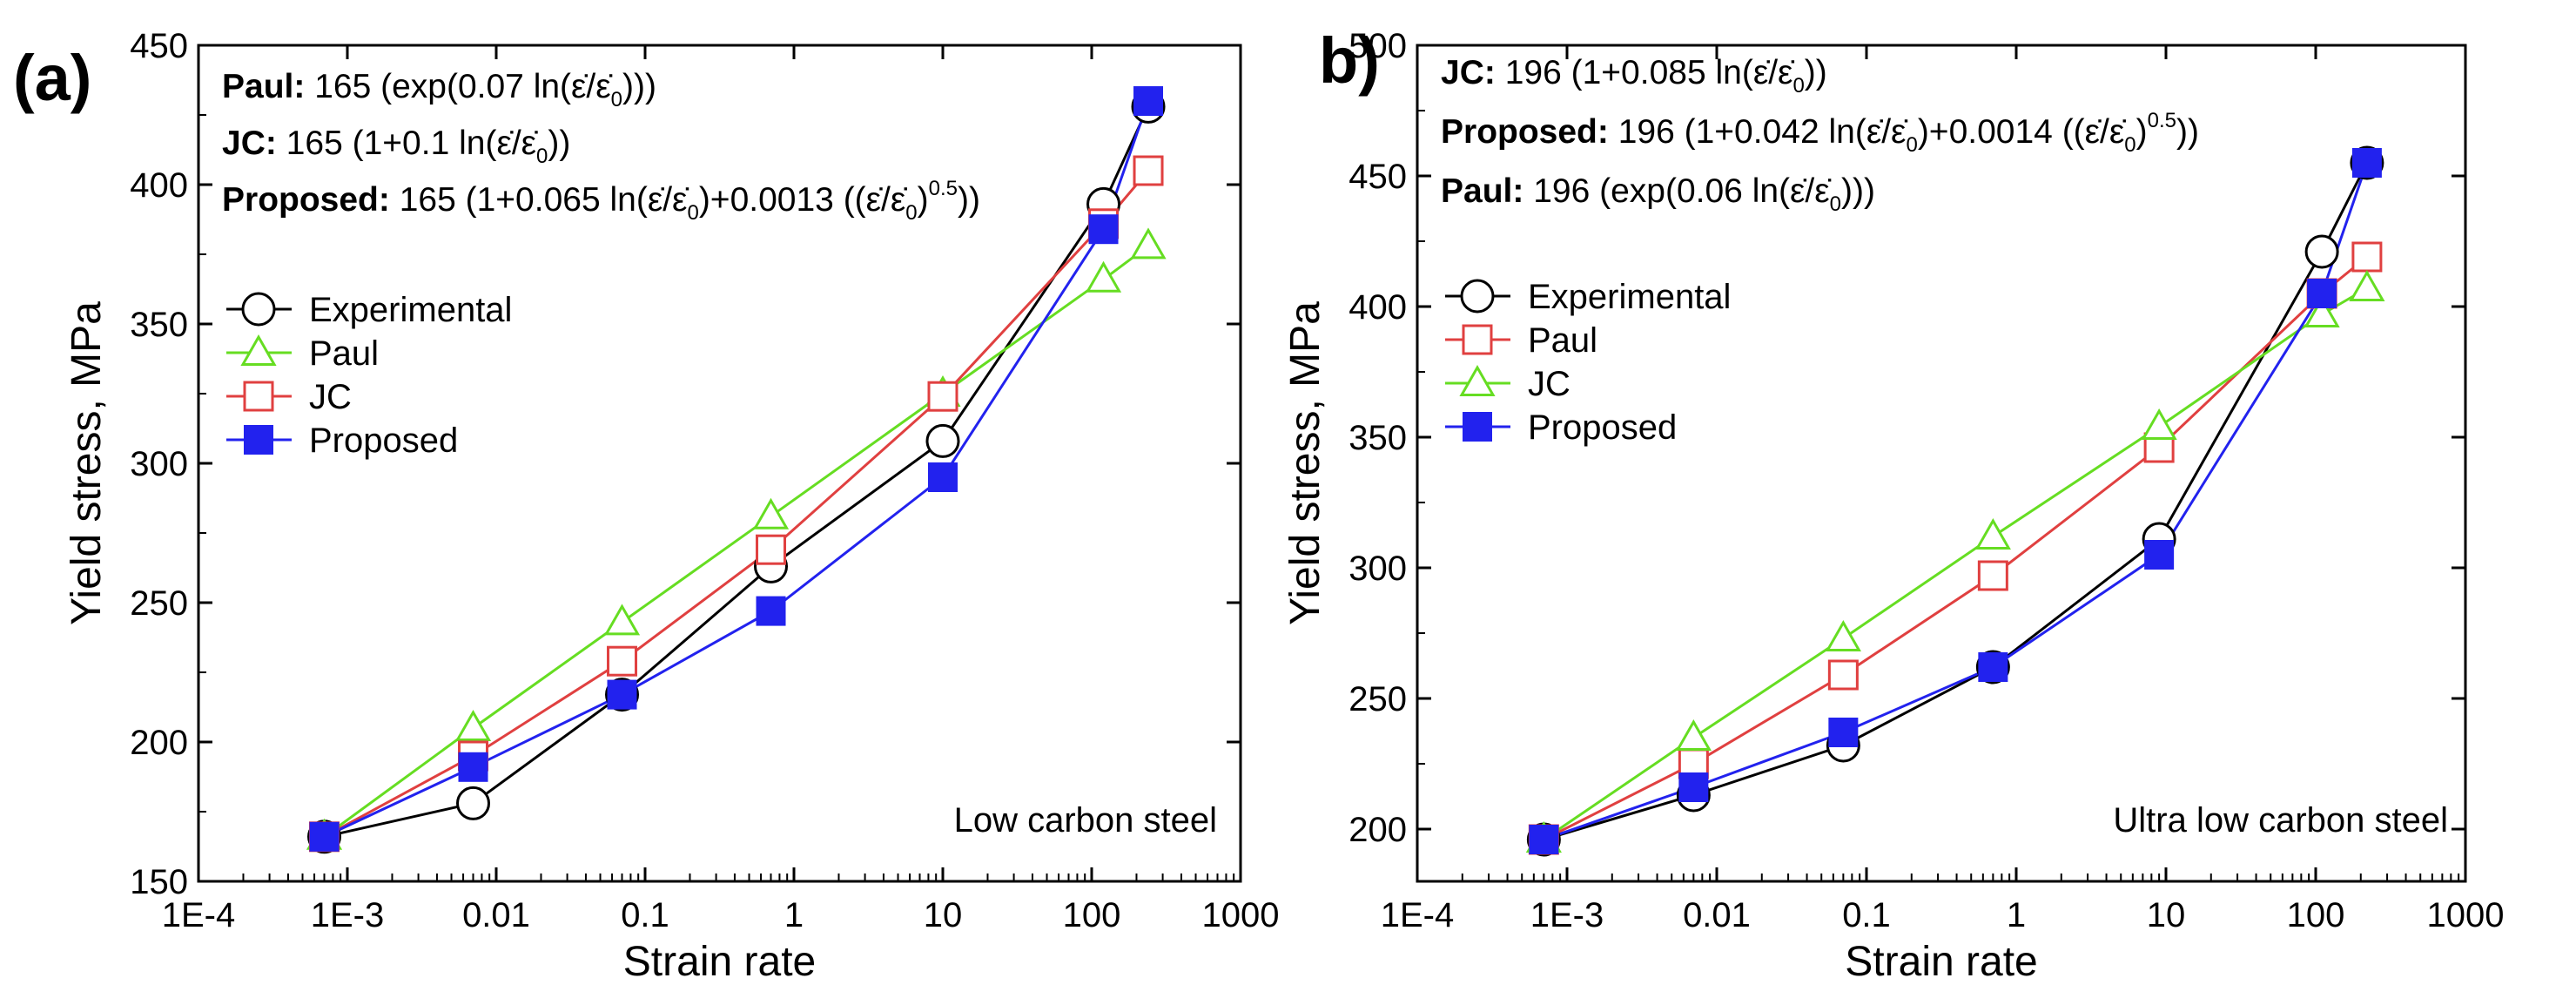 The image size is (2576, 1005). I want to click on material-annotation: Low carbon steel, so click(1085, 820).